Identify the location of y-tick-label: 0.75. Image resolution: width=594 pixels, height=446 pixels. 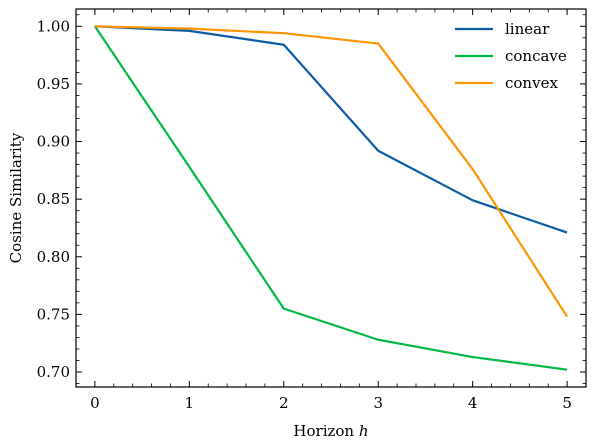
(53, 314).